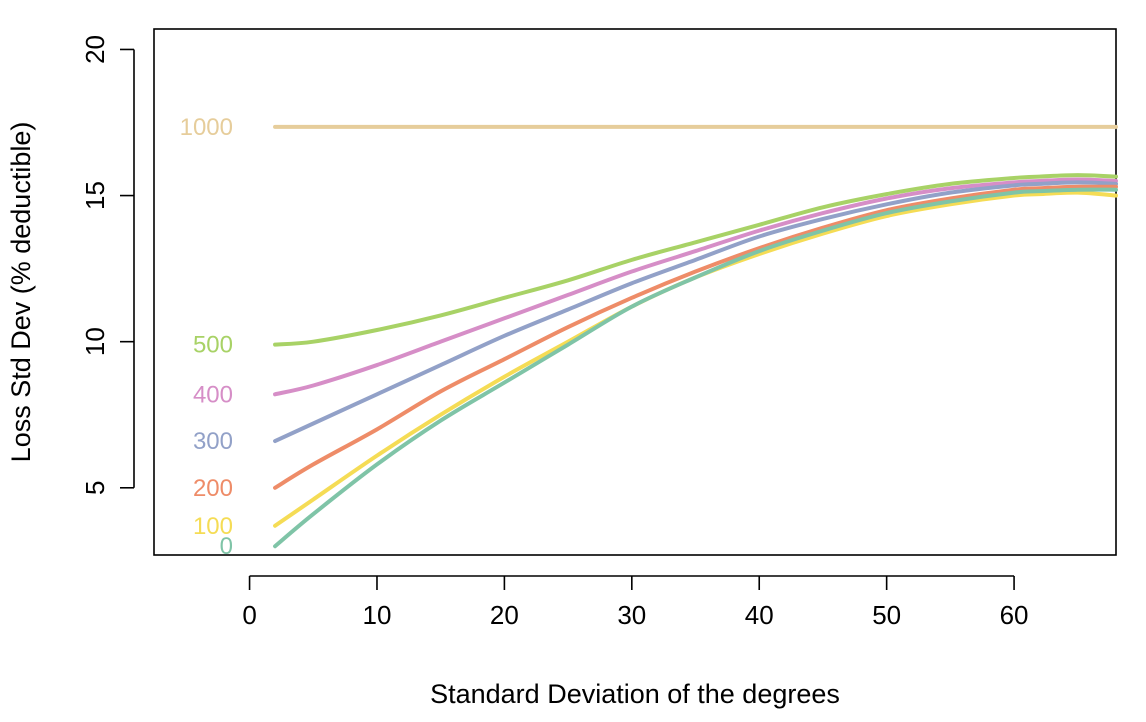 The height and width of the screenshot is (722, 1146). What do you see at coordinates (21, 292) in the screenshot?
I see `y-axis-title: Loss Std Dev (% deductible)` at bounding box center [21, 292].